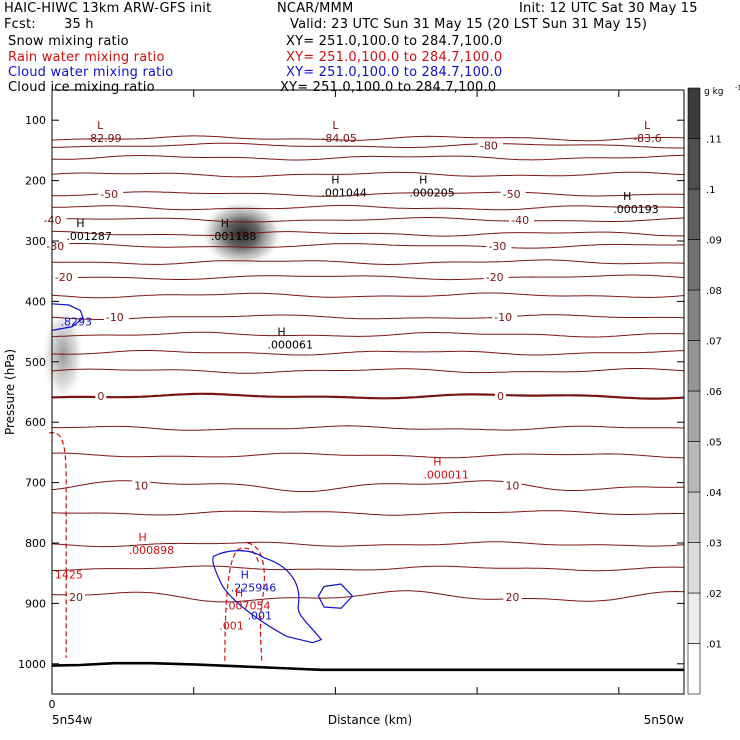 Image resolution: width=740 pixels, height=740 pixels. I want to click on terrain-line, so click(367, 666).